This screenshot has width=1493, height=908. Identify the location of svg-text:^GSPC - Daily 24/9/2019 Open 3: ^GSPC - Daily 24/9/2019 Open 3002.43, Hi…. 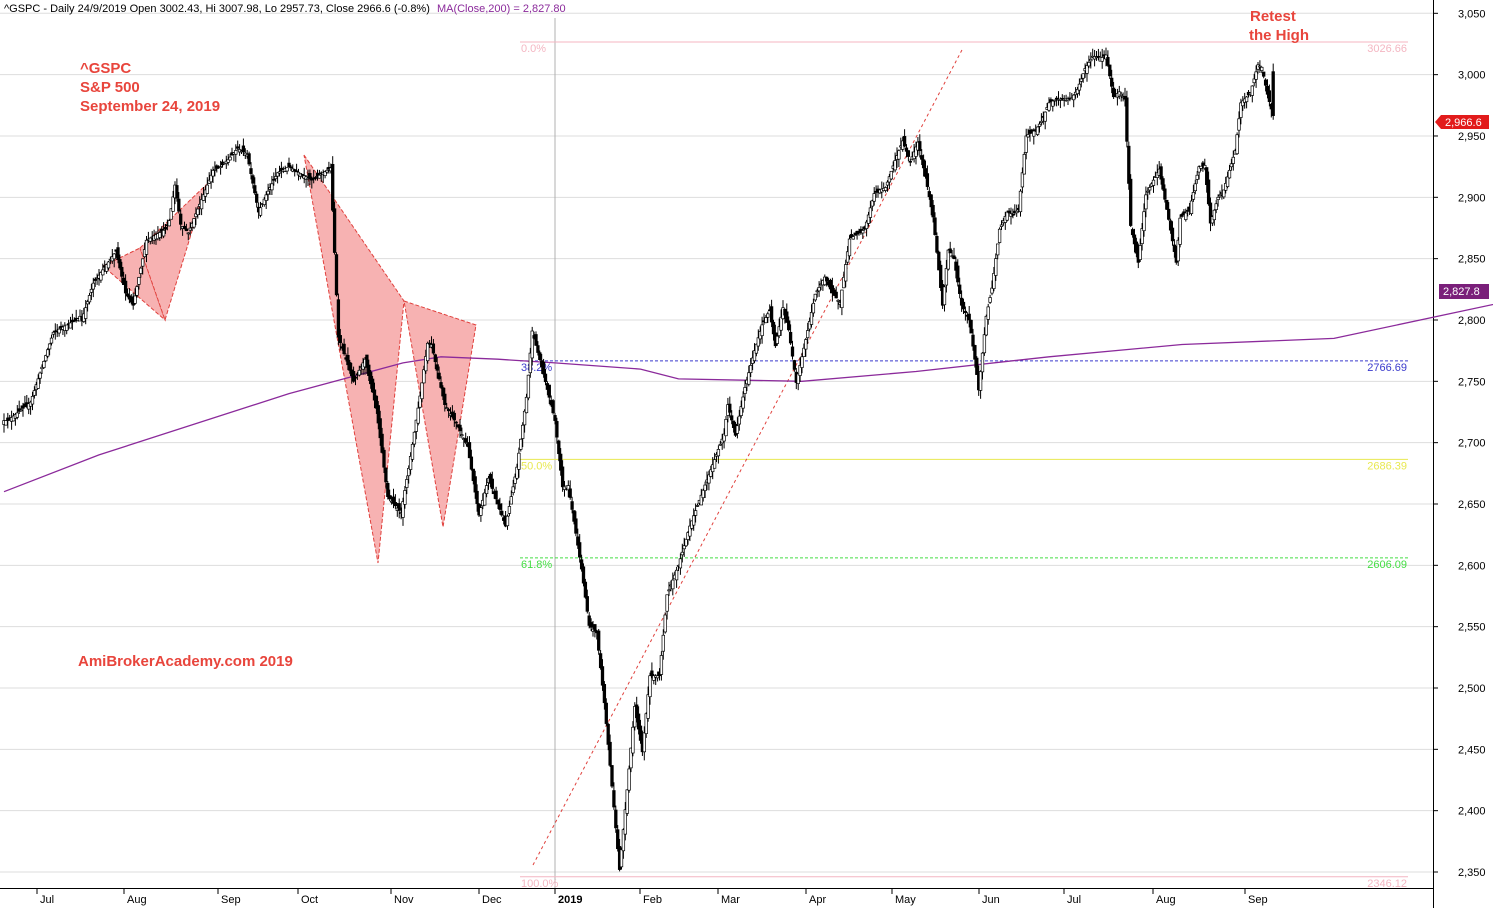
(285, 9).